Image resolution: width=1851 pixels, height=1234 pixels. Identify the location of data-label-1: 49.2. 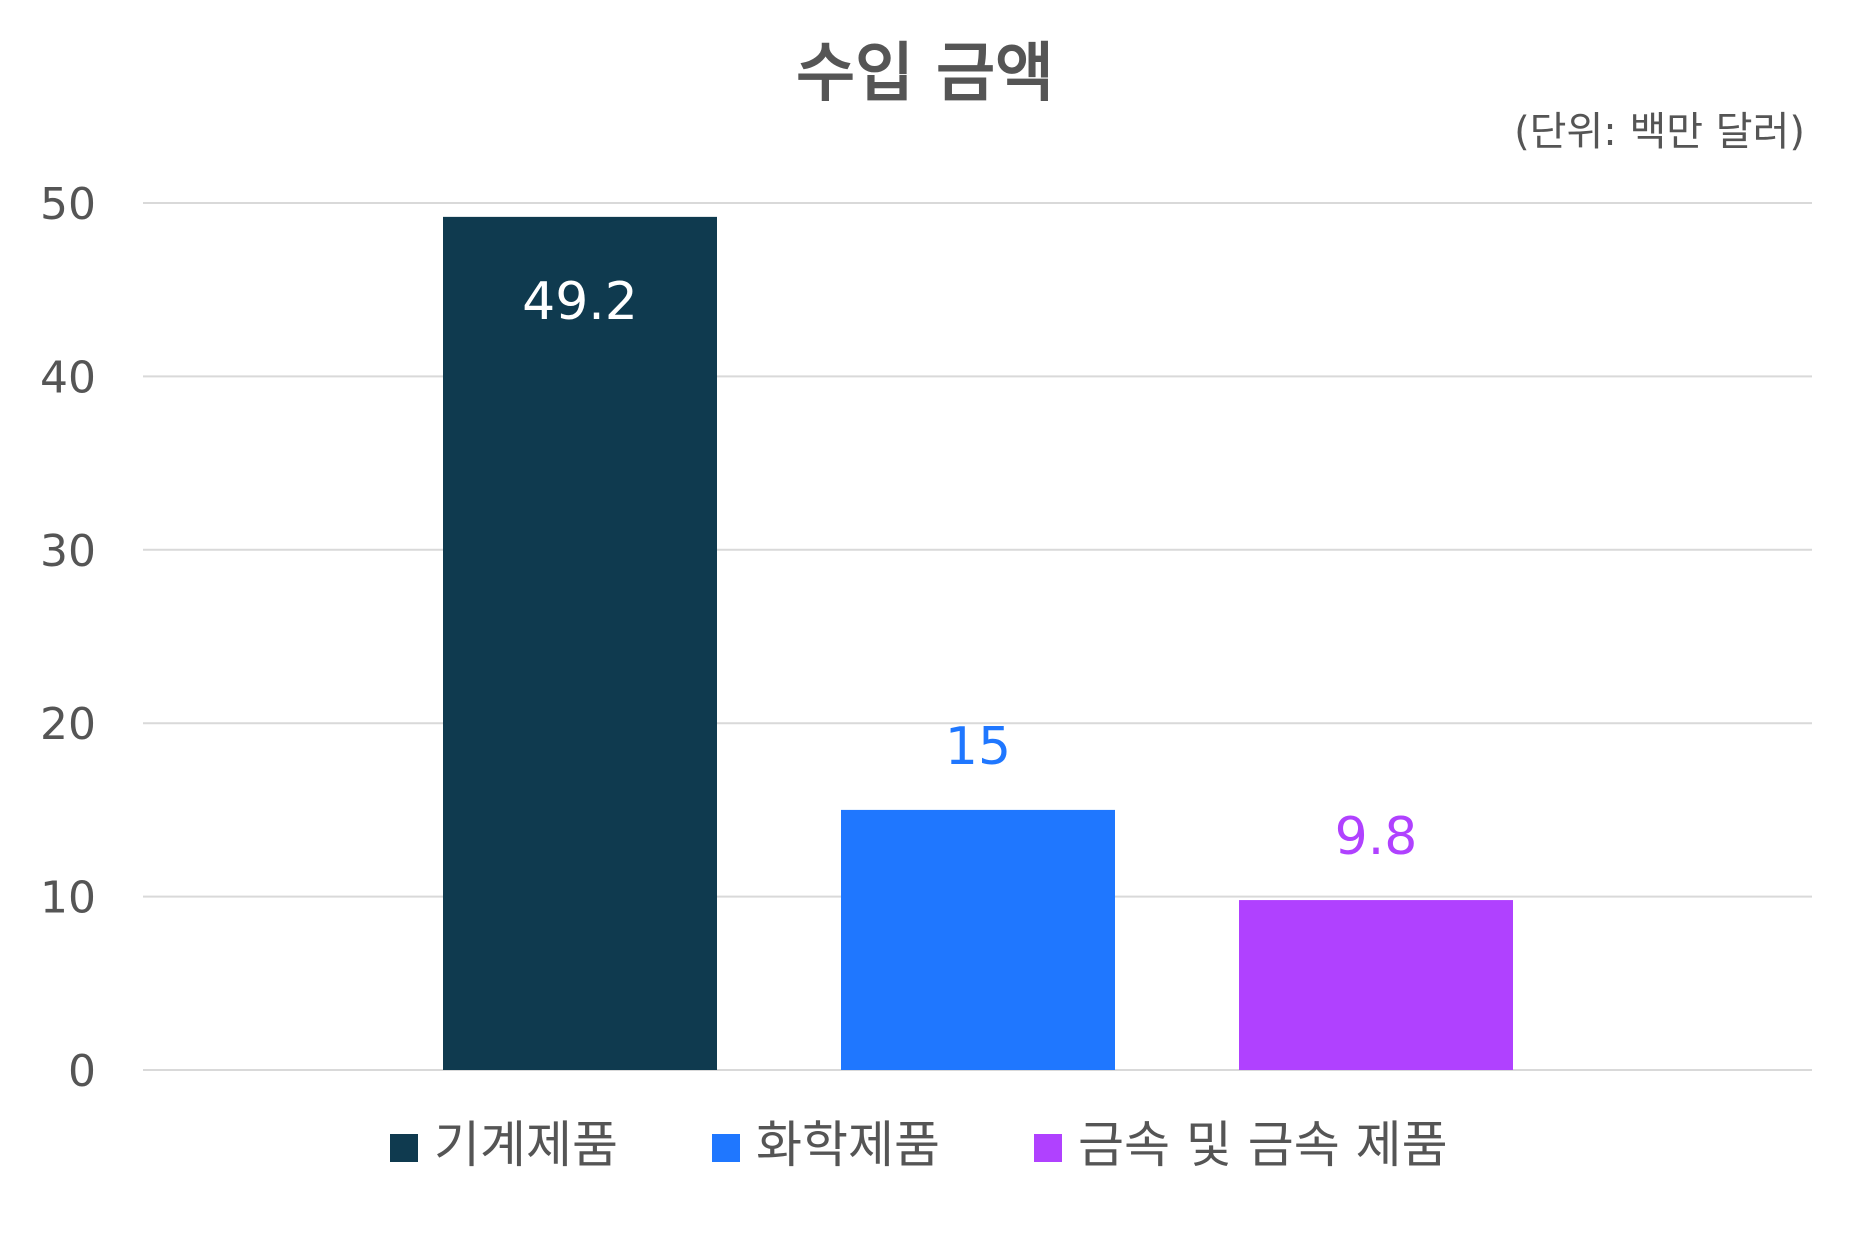
(580, 302).